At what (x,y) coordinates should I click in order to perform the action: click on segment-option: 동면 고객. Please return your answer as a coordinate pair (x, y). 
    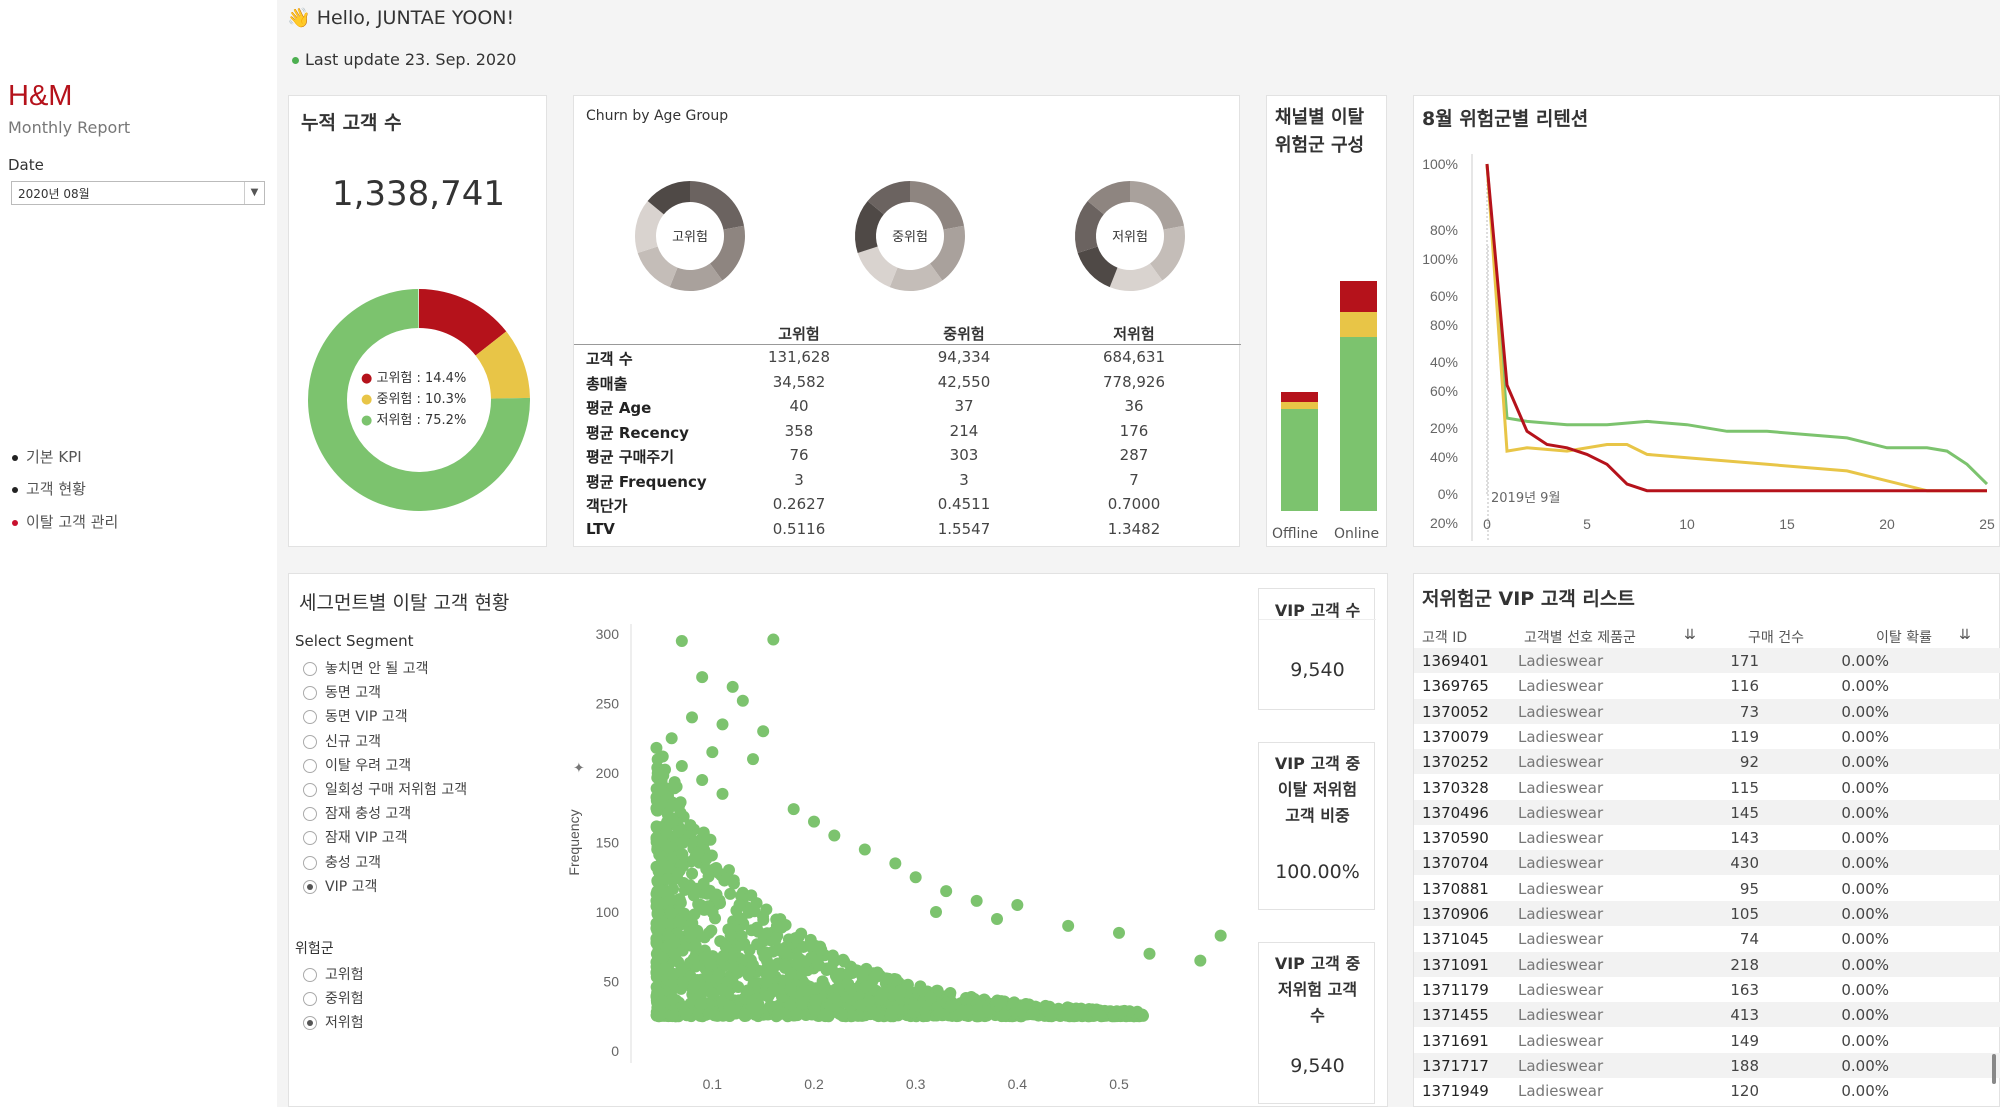
    Looking at the image, I should click on (403, 692).